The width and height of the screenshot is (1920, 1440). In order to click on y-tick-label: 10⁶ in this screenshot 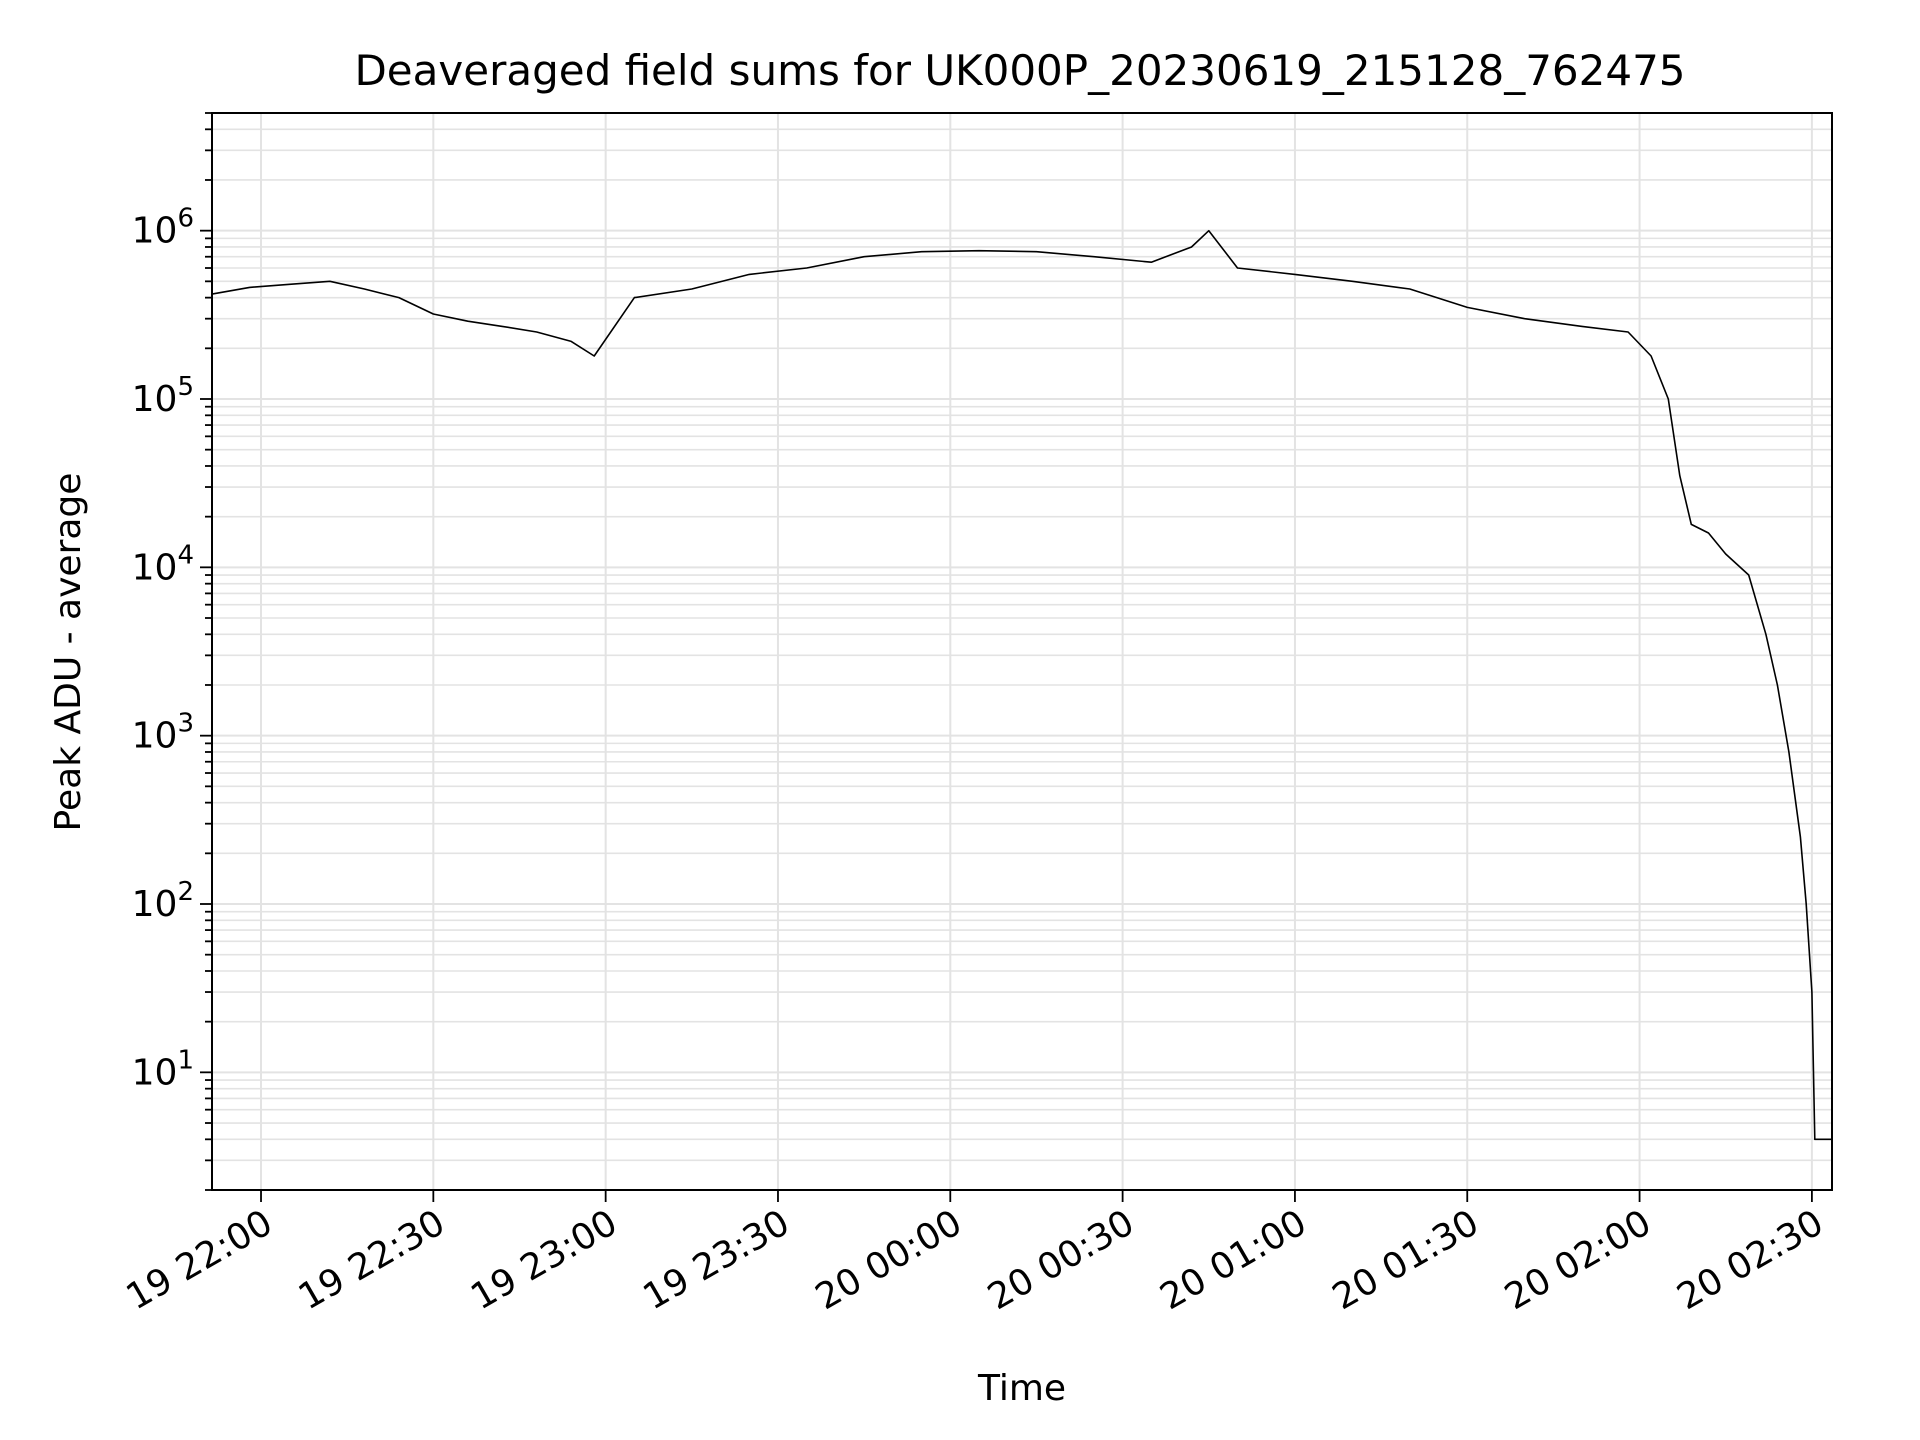, I will do `click(163, 228)`.